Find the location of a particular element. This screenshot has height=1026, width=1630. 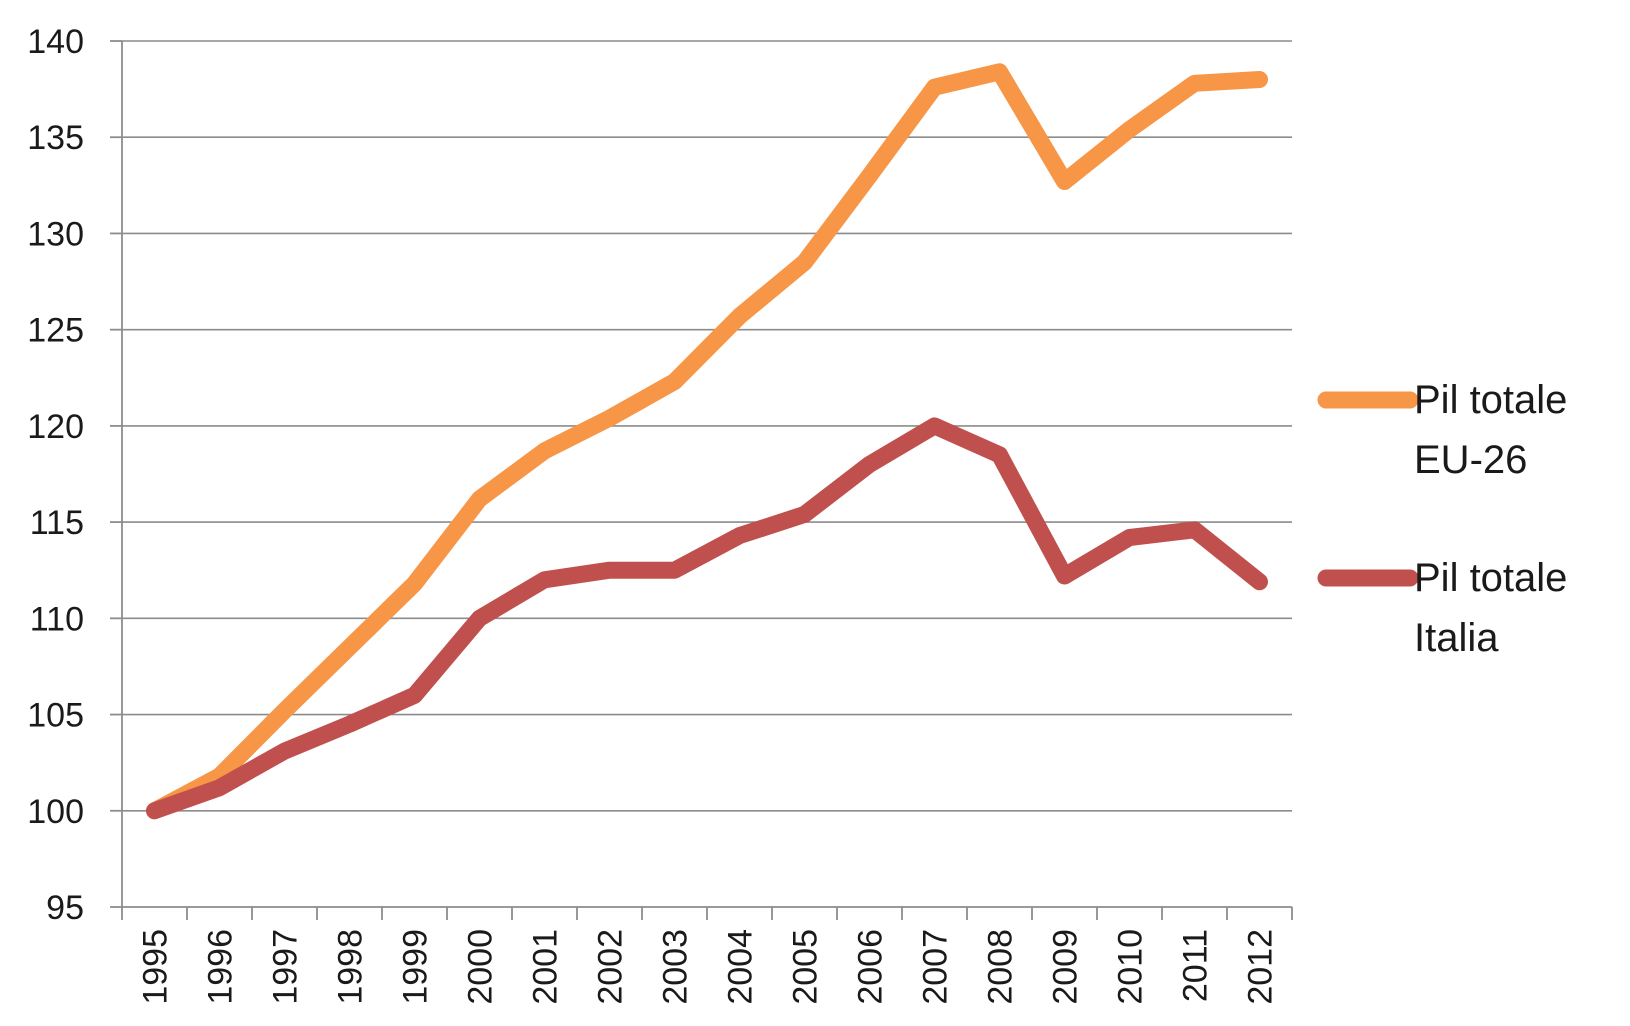

x-tick-label: 1999 is located at coordinates (416, 967).